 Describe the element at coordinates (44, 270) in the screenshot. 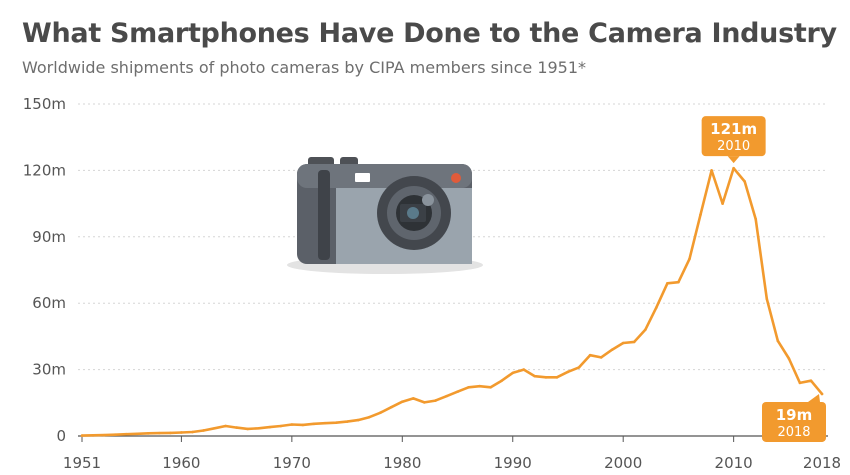

I see `y-axis: 0 30m 60m 90m 120m 150m` at that location.